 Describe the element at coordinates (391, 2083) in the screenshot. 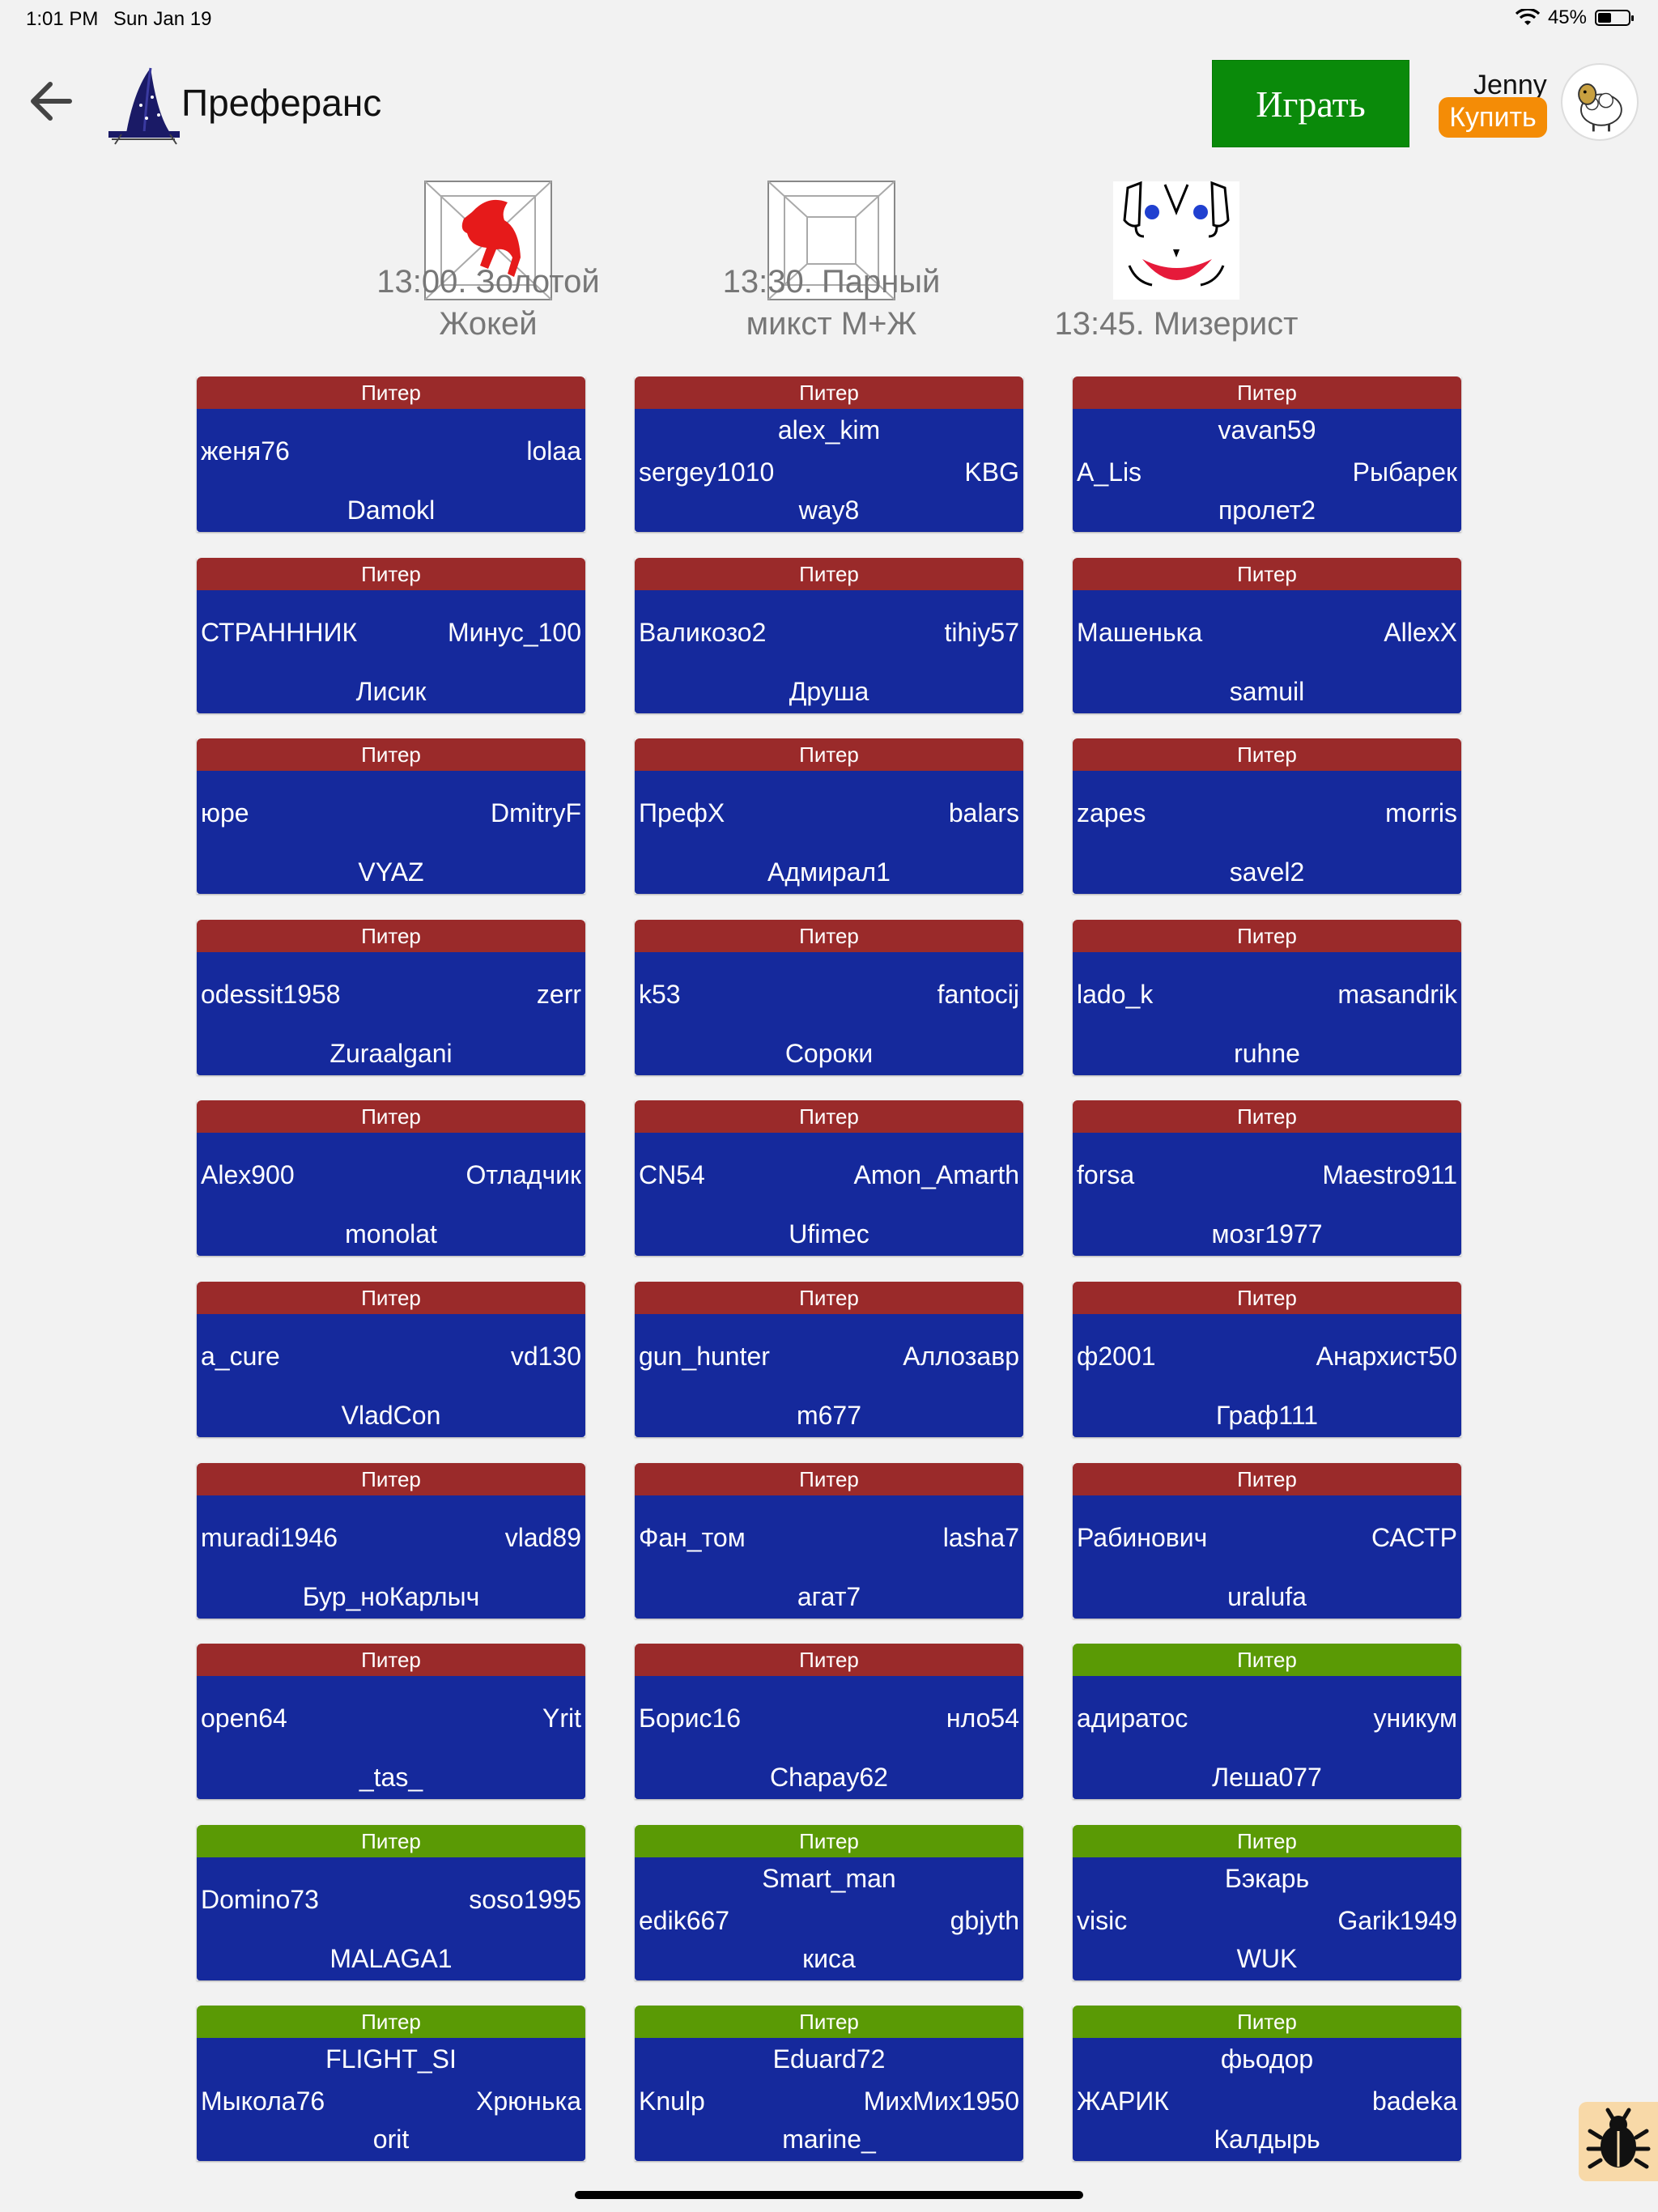

I see `game-table: Питер FLIGHT_SI Мыкола76 Хрюнька orit` at that location.